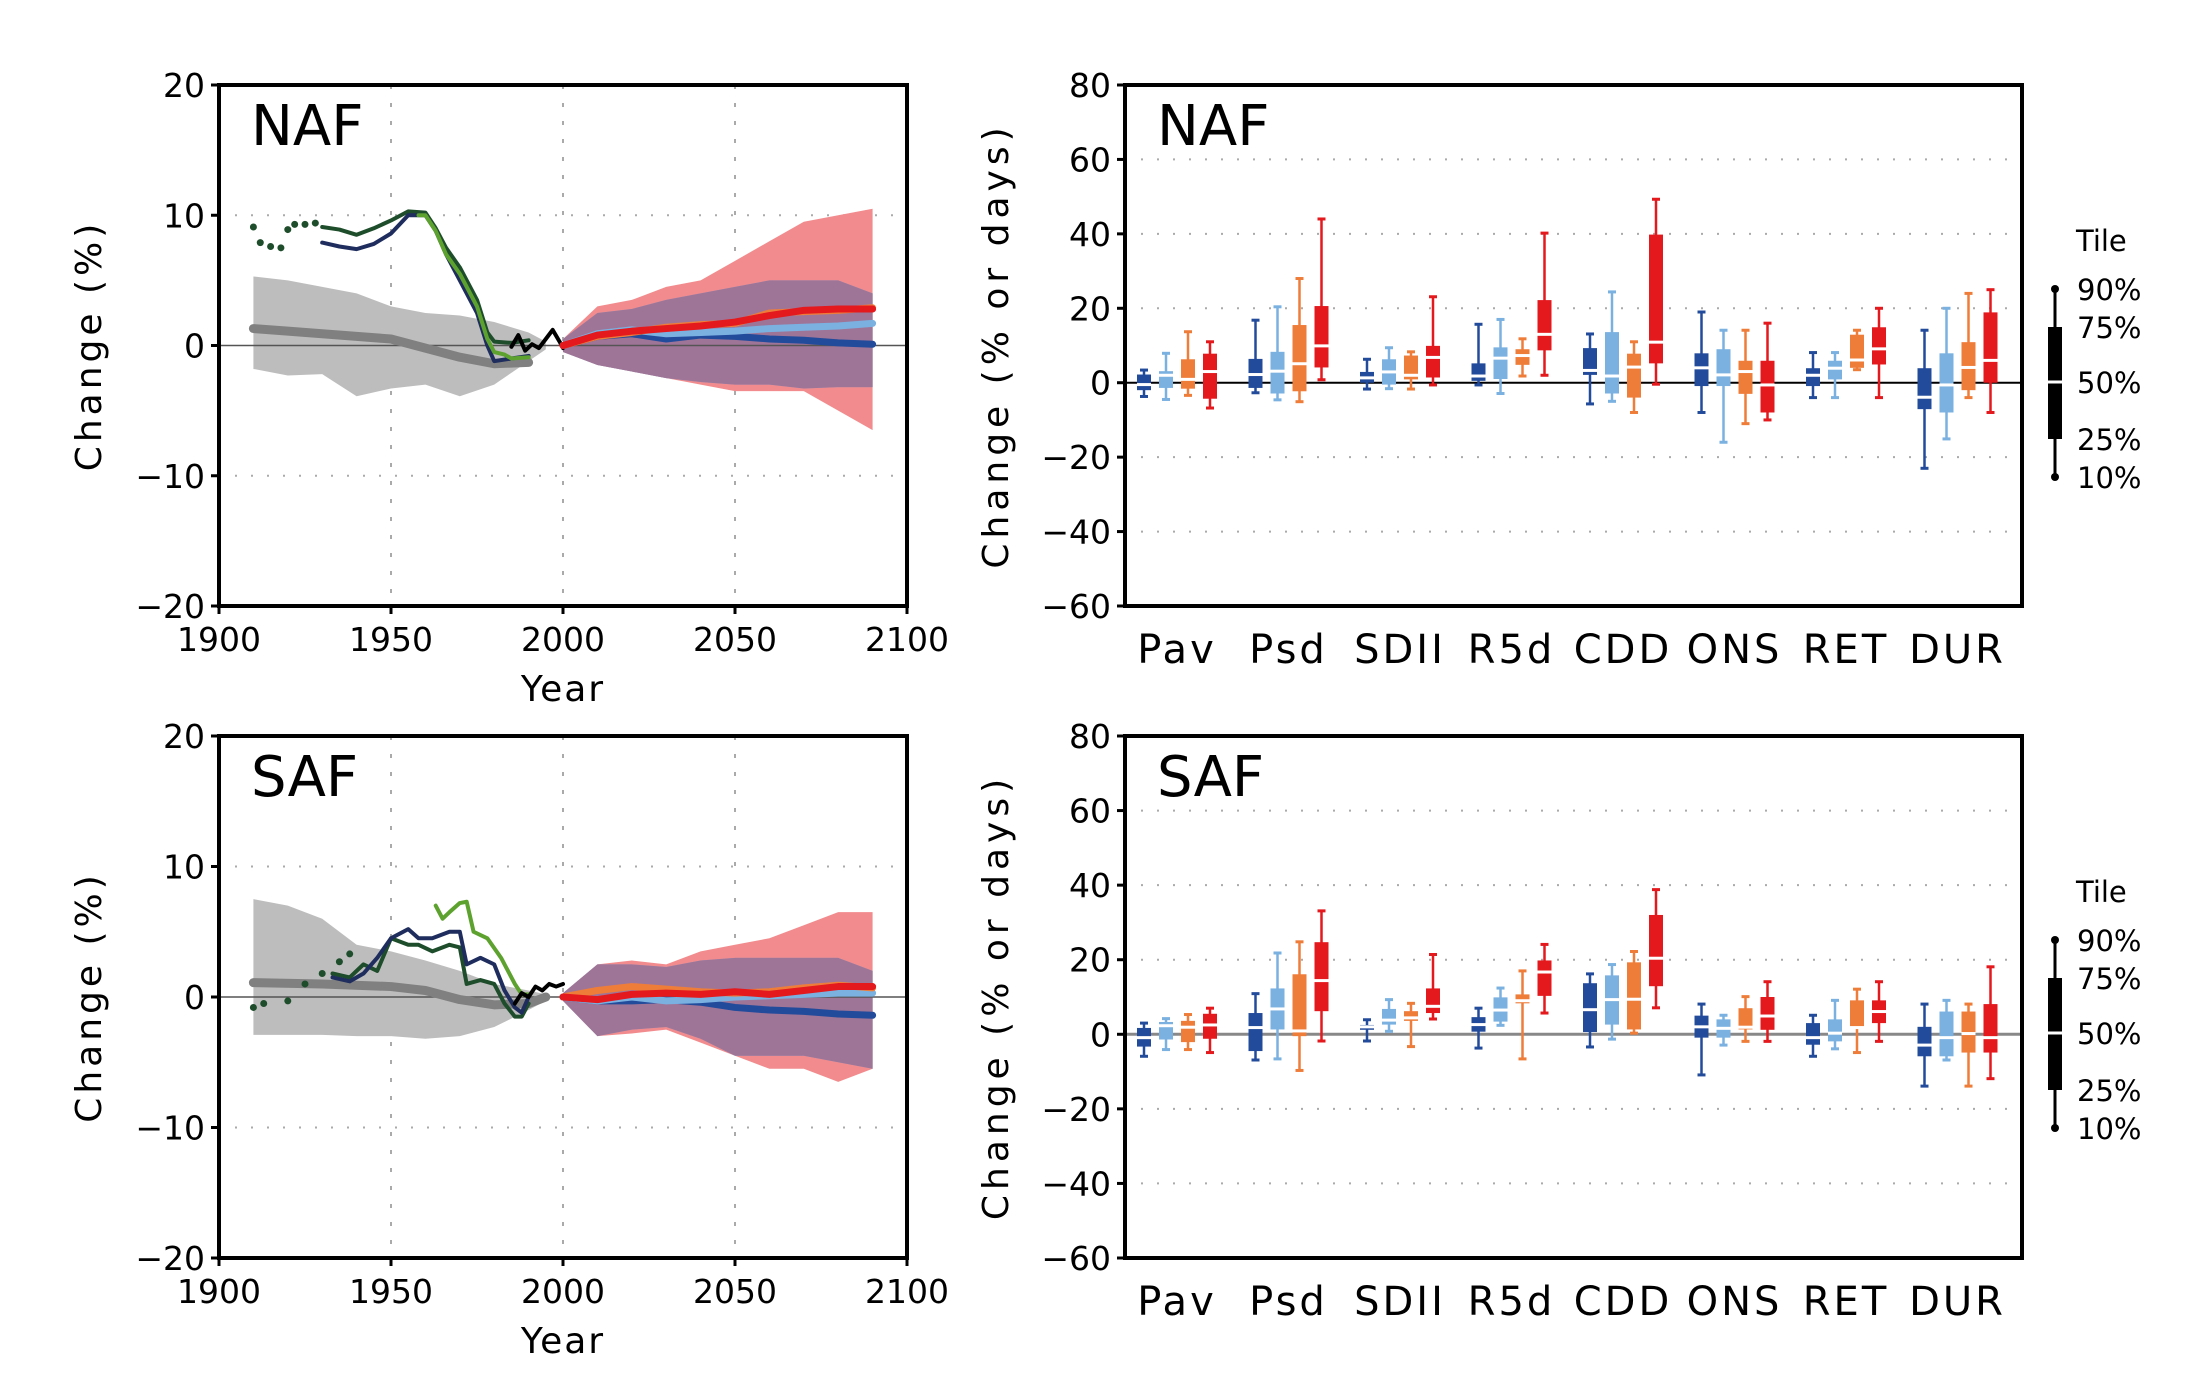  Describe the element at coordinates (2109, 478) in the screenshot. I see `legend-label: 10%` at that location.